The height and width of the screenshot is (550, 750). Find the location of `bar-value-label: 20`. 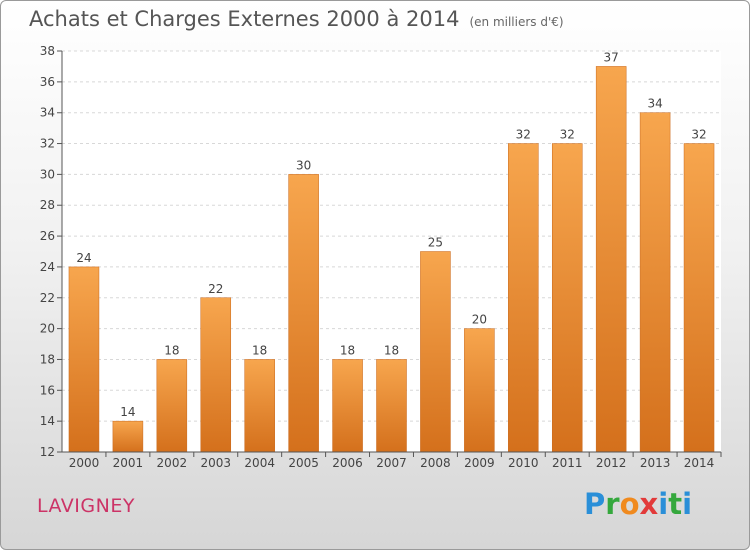

bar-value-label: 20 is located at coordinates (479, 320).